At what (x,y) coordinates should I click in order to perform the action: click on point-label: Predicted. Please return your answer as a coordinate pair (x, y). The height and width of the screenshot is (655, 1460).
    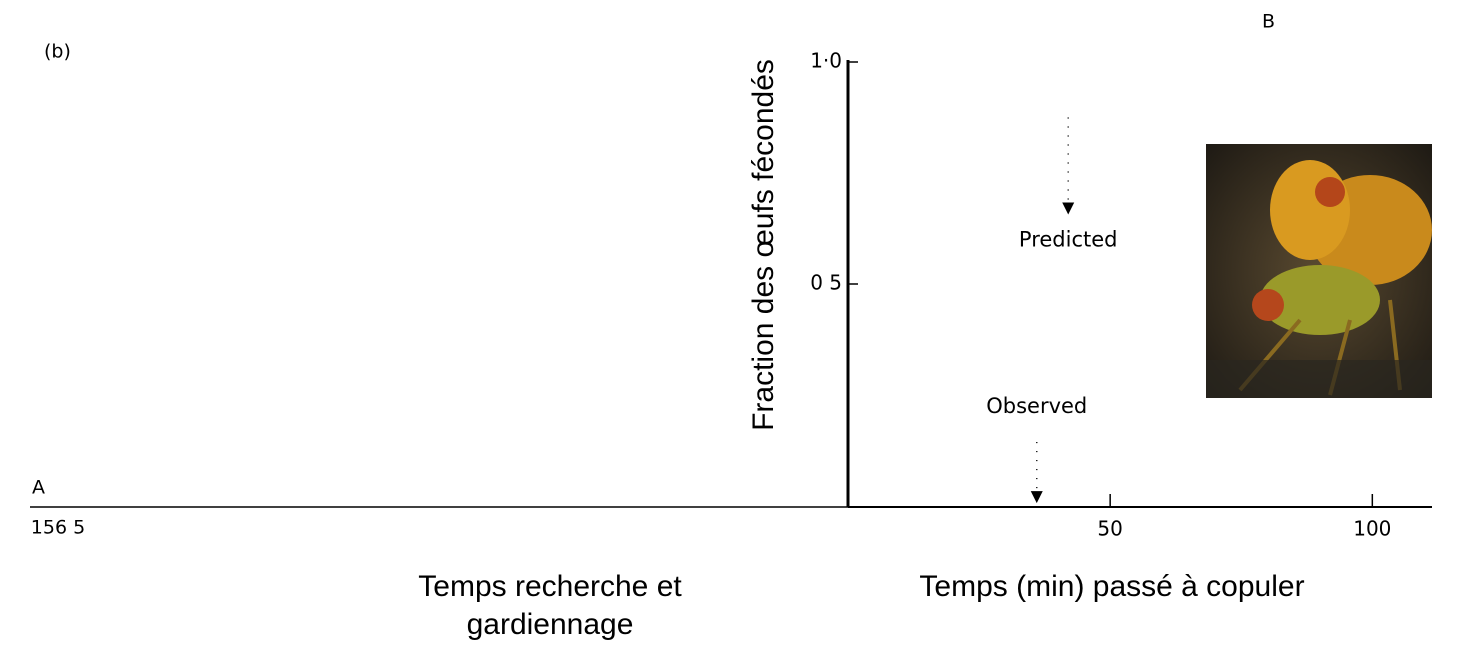
    Looking at the image, I should click on (1068, 240).